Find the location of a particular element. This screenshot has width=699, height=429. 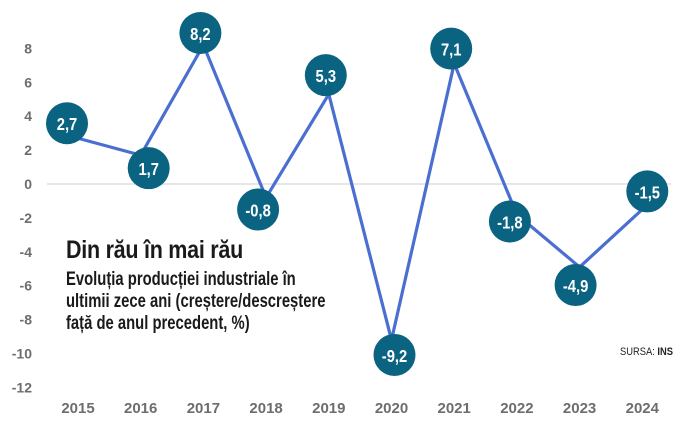

data-label: 5,3 is located at coordinates (326, 77).